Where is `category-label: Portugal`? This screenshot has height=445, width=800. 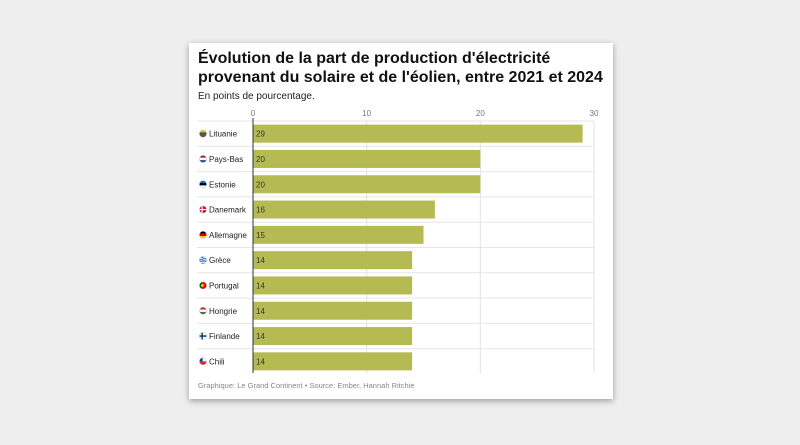 category-label: Portugal is located at coordinates (224, 285).